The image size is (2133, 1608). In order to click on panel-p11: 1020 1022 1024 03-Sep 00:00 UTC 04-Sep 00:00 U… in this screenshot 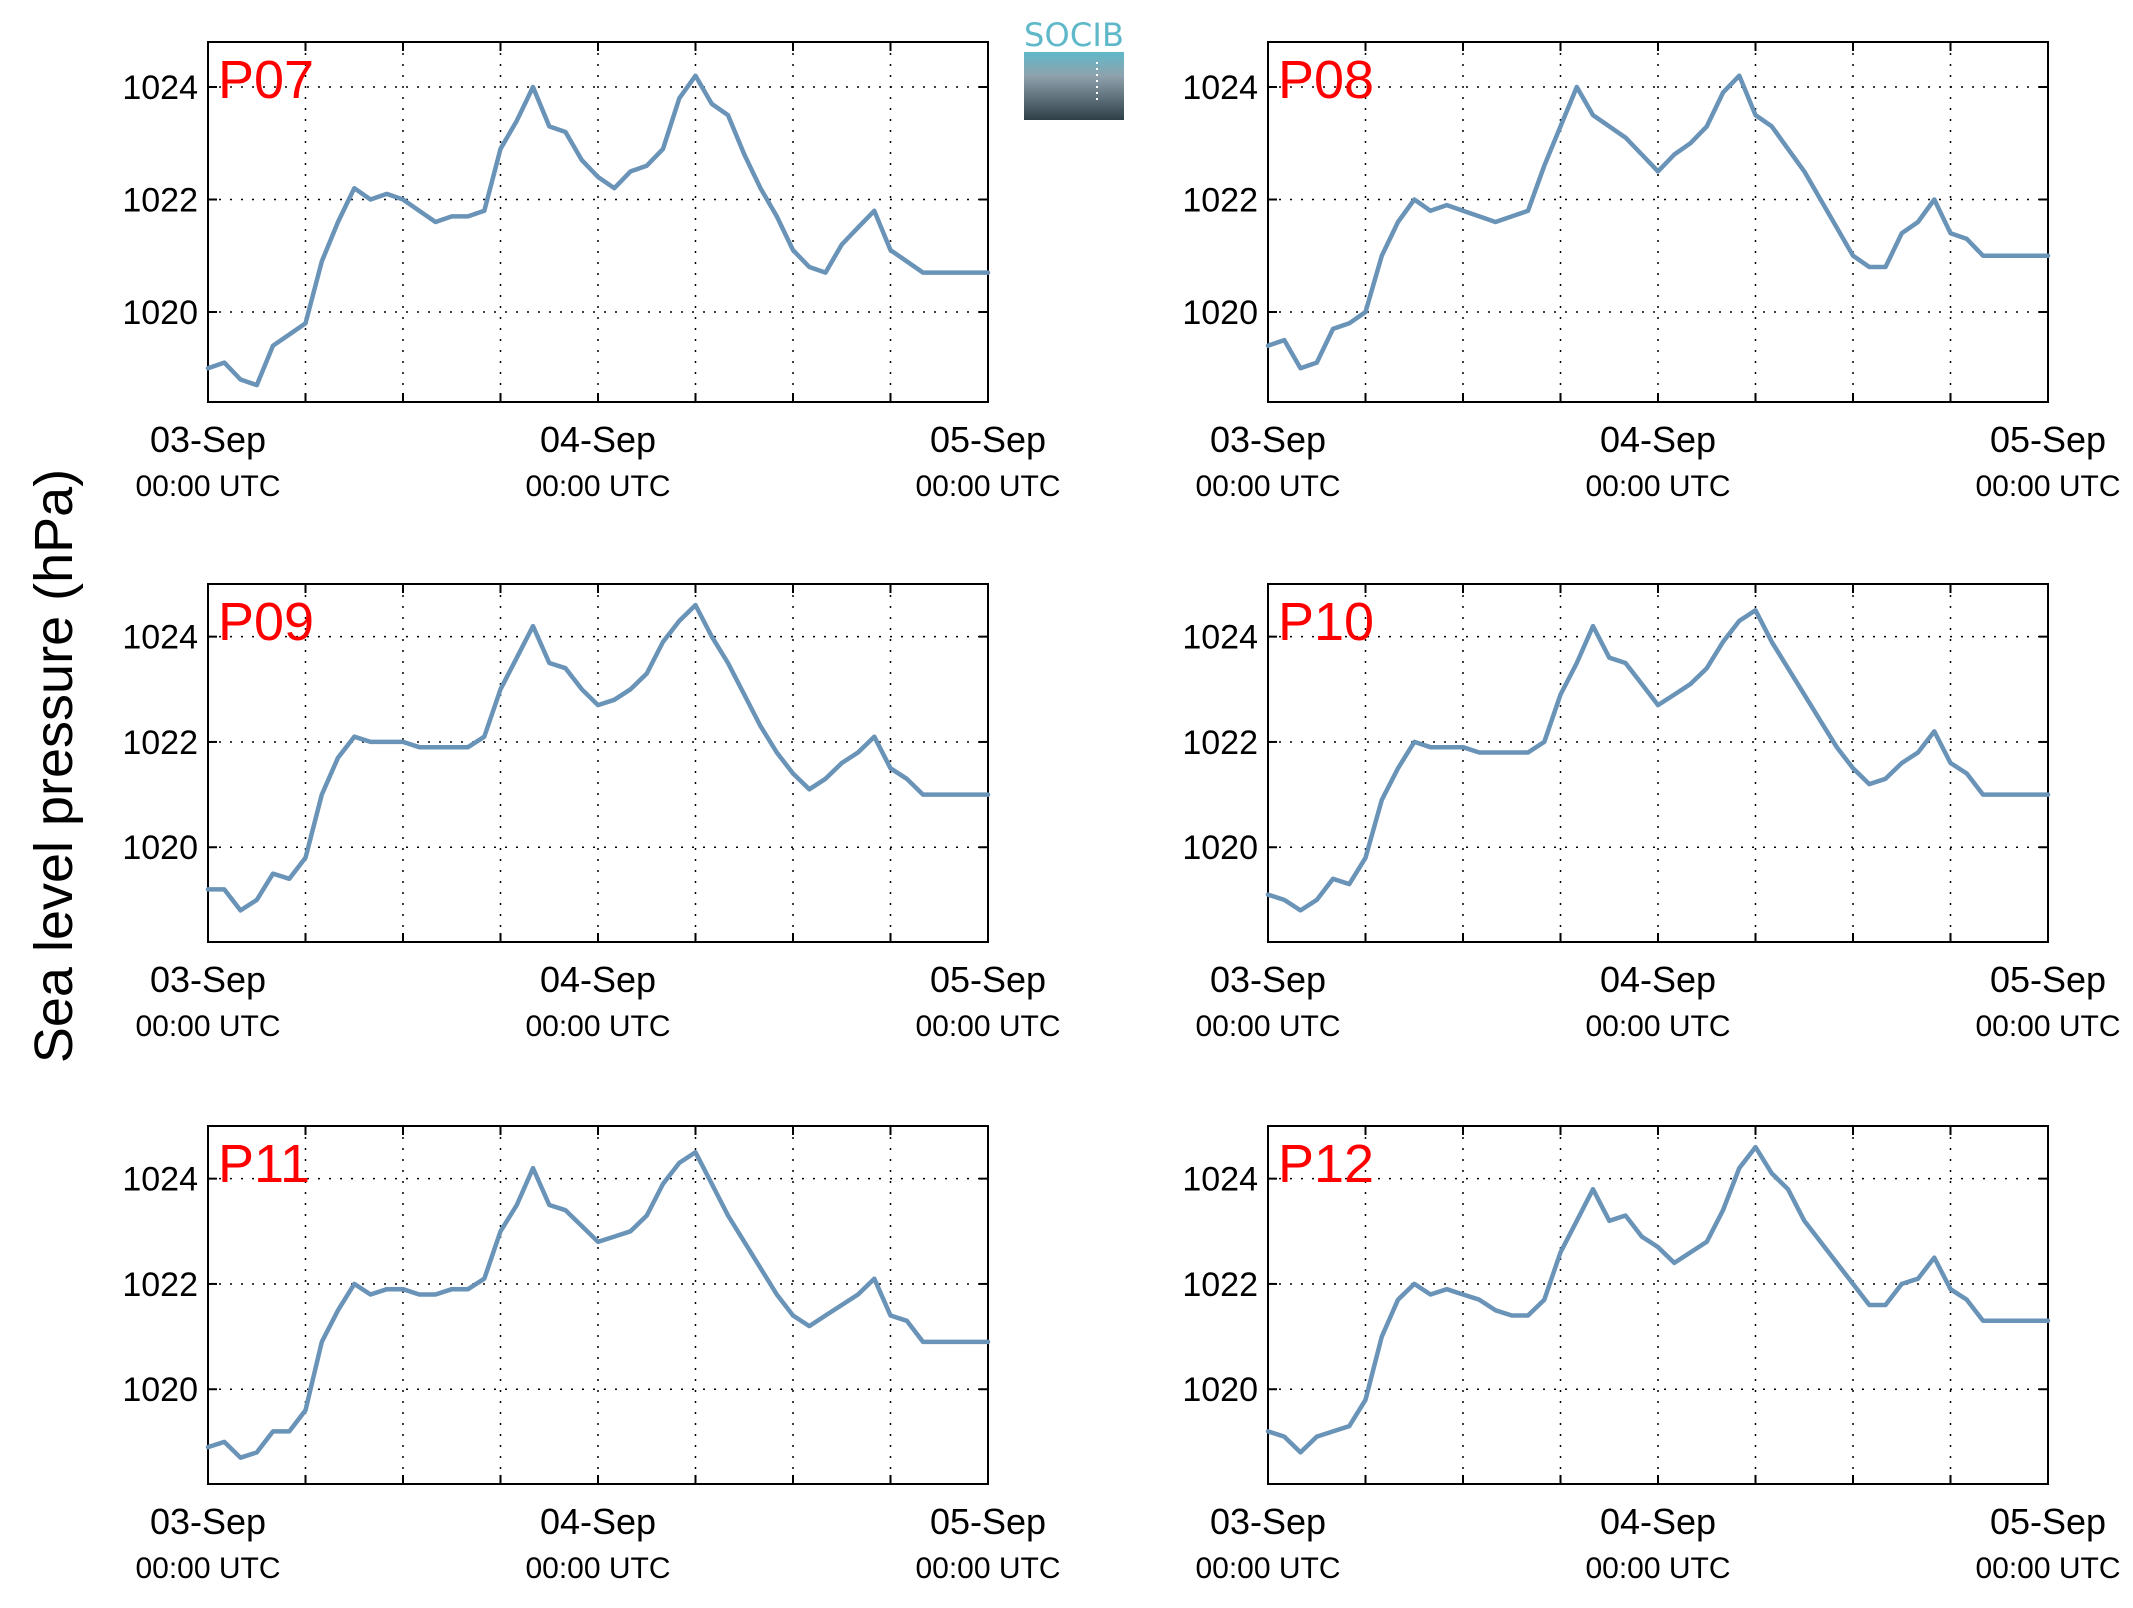, I will do `click(591, 1355)`.